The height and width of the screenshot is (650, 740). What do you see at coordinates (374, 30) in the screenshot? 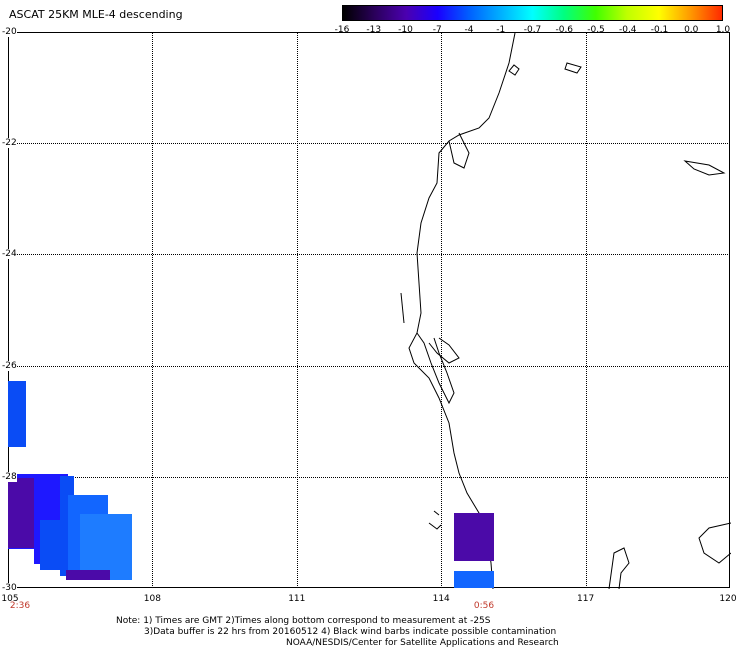
I see `colorbar-tick-label: -13` at bounding box center [374, 30].